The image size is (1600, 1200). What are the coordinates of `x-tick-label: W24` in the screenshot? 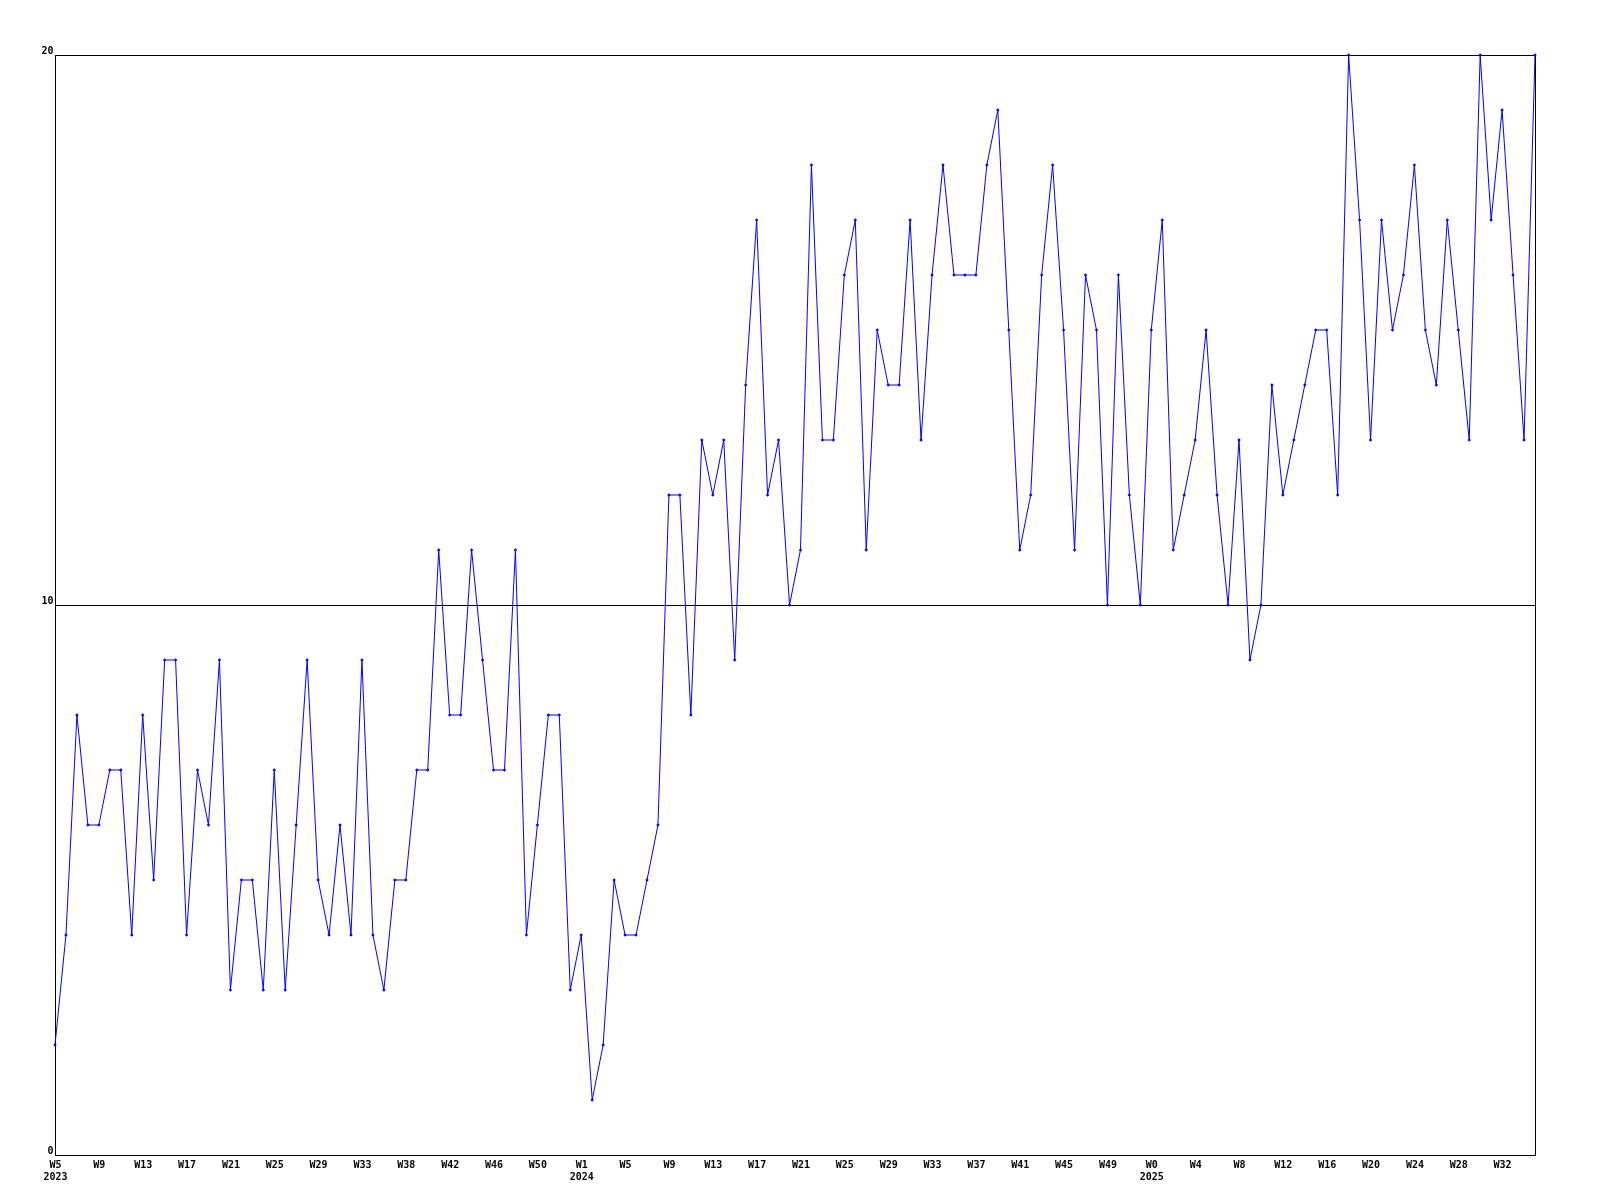 It's located at (1414, 1164).